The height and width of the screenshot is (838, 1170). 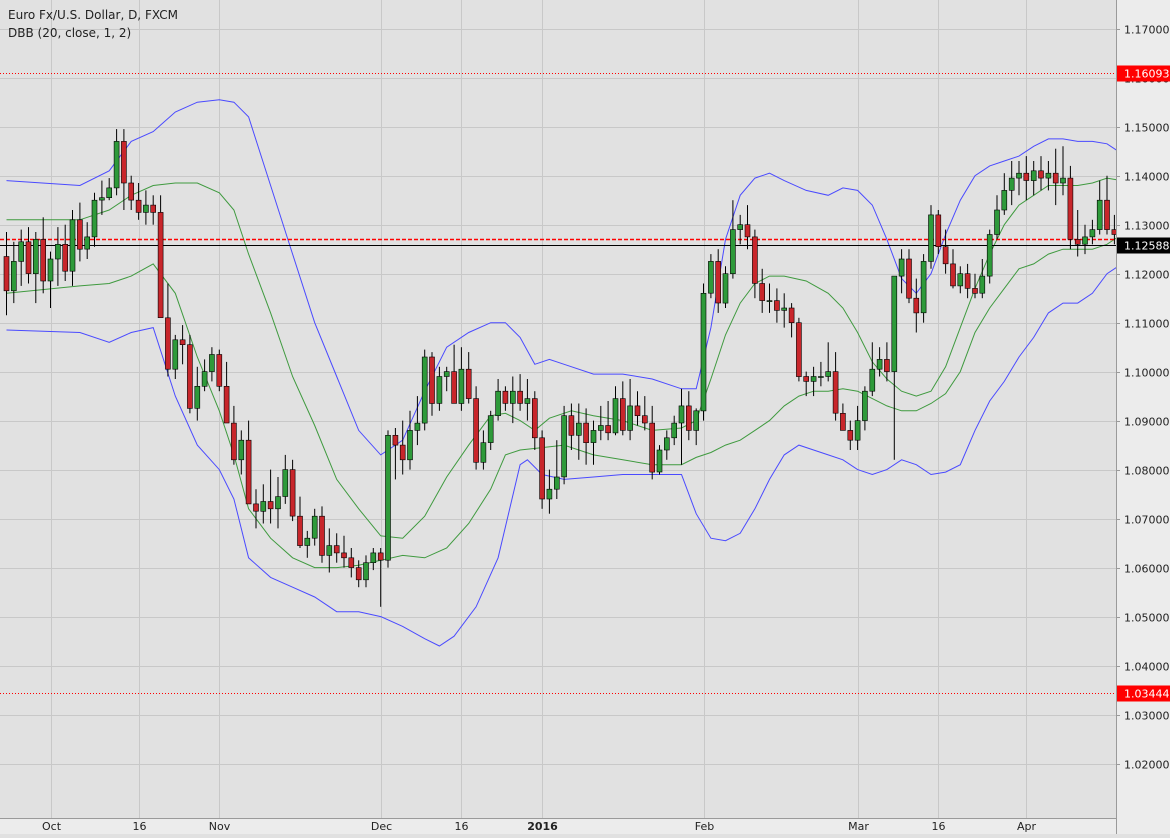 What do you see at coordinates (1147, 471) in the screenshot?
I see `price-tick-label: 1.08000` at bounding box center [1147, 471].